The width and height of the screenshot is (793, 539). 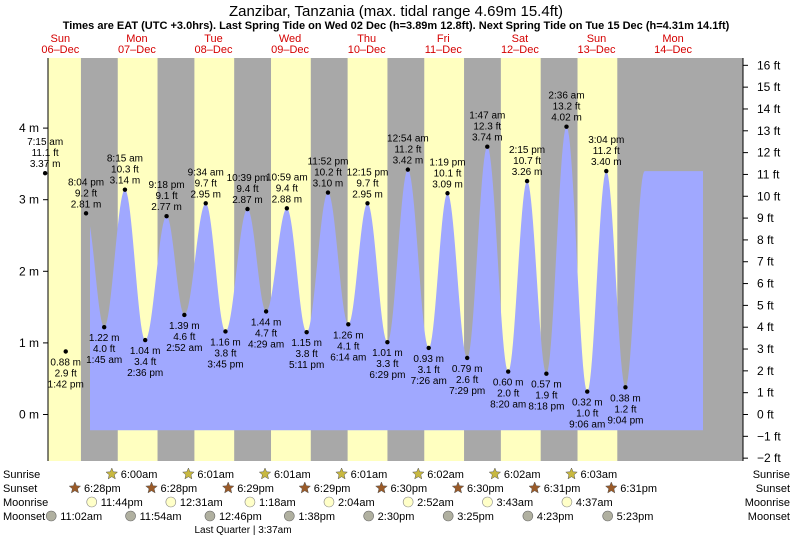 What do you see at coordinates (356, 503) in the screenshot?
I see `moonrise-time: 2:04am` at bounding box center [356, 503].